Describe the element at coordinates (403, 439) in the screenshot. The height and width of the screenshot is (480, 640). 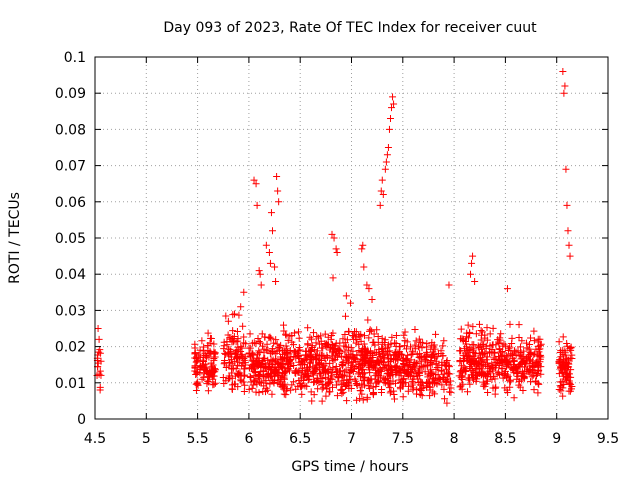
I see `x-tick-label: 7.5` at that location.